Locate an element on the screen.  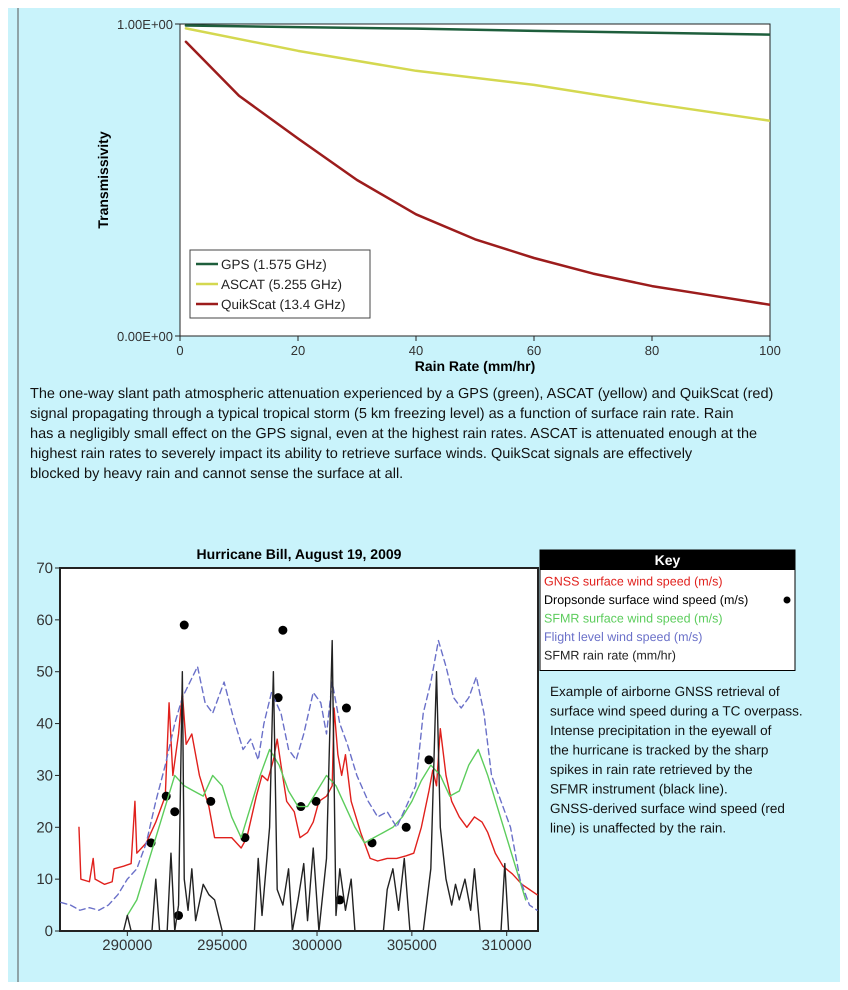
chart-title: Hurricane Bill, August 19, 2009 is located at coordinates (299, 554).